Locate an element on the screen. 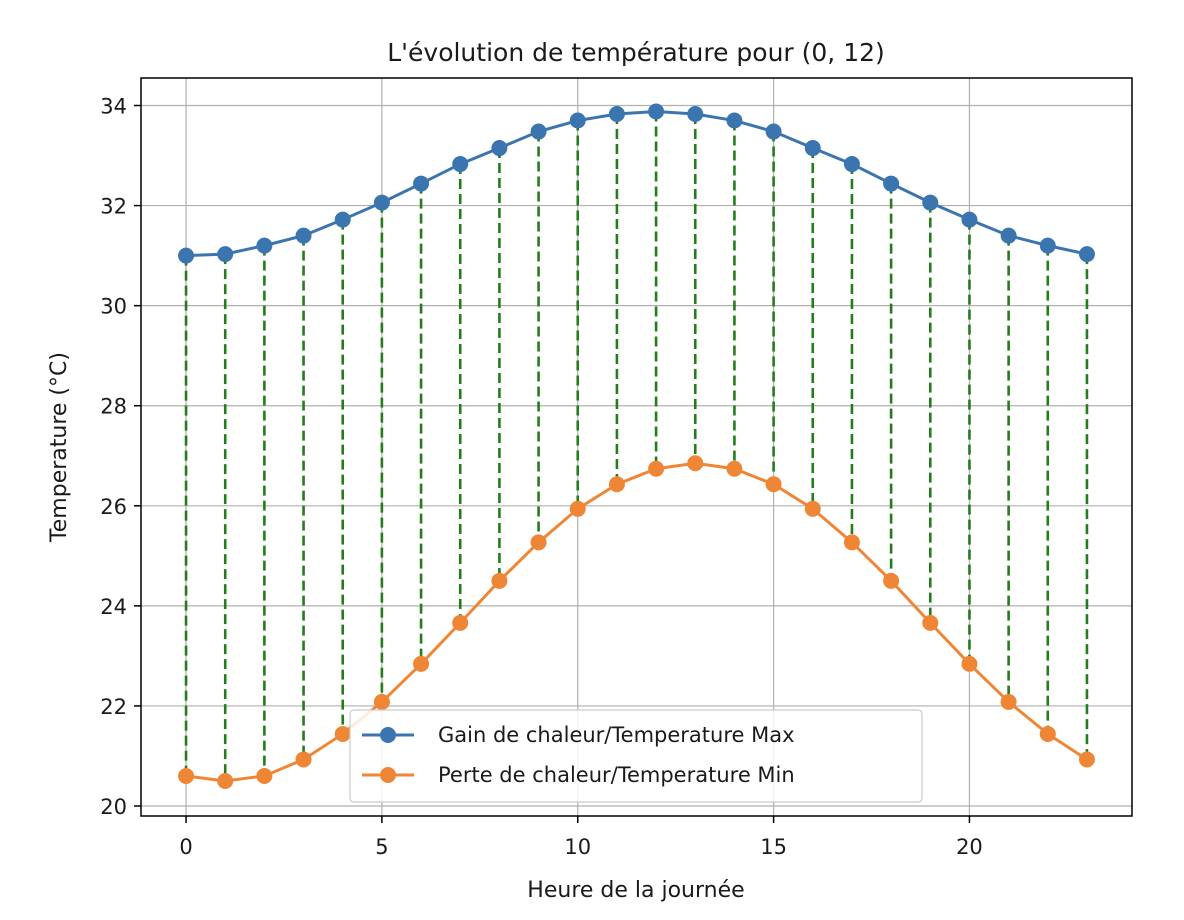 The width and height of the screenshot is (1184, 920). legend-label-min: Perte de chaleur/Temperature Min is located at coordinates (616, 775).